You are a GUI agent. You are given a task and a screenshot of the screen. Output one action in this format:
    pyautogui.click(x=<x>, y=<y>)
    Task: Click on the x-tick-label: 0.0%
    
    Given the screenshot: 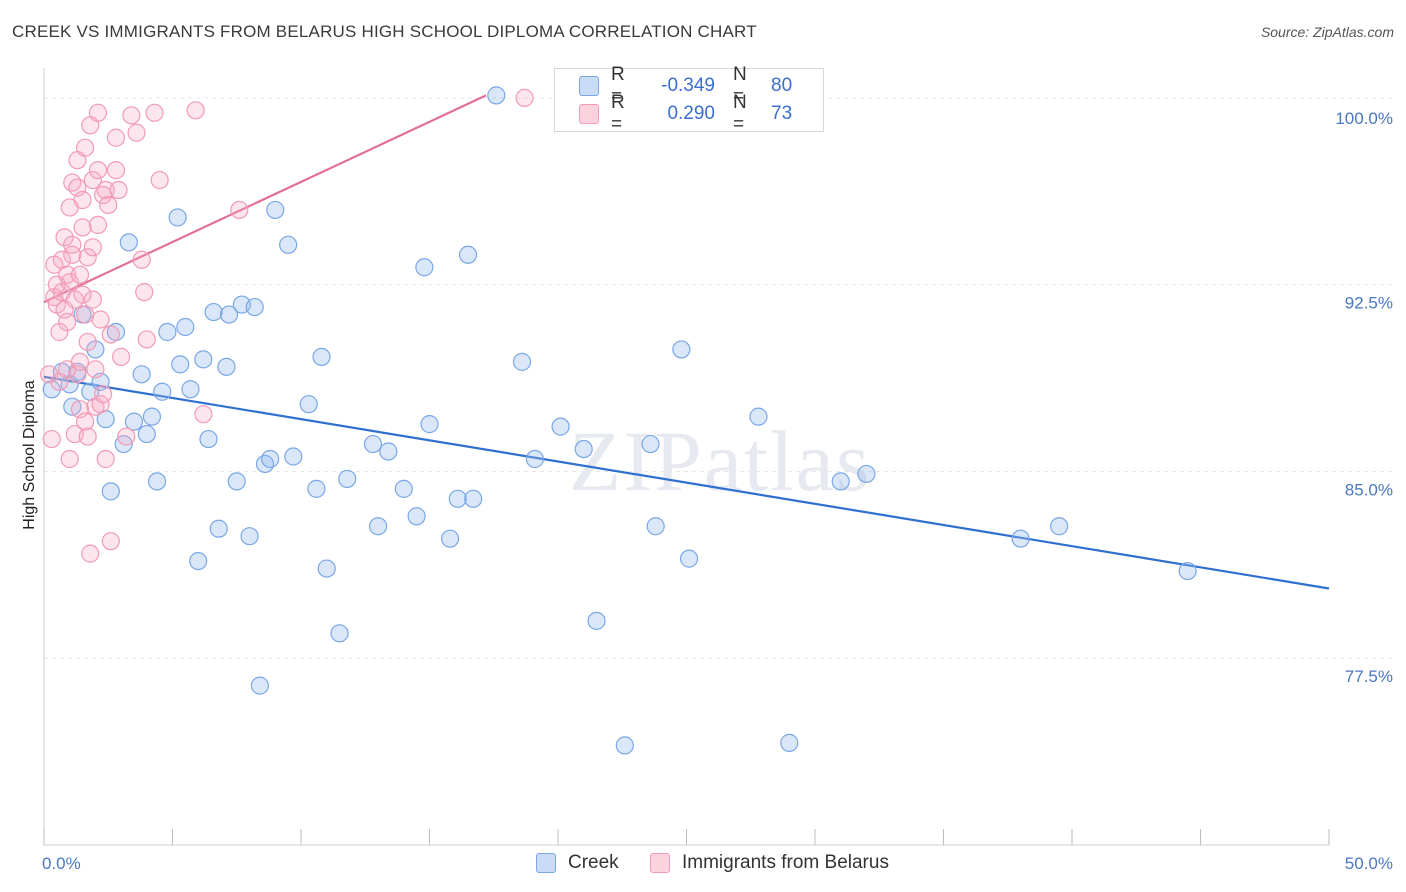 What is the action you would take?
    pyautogui.click(x=61, y=863)
    